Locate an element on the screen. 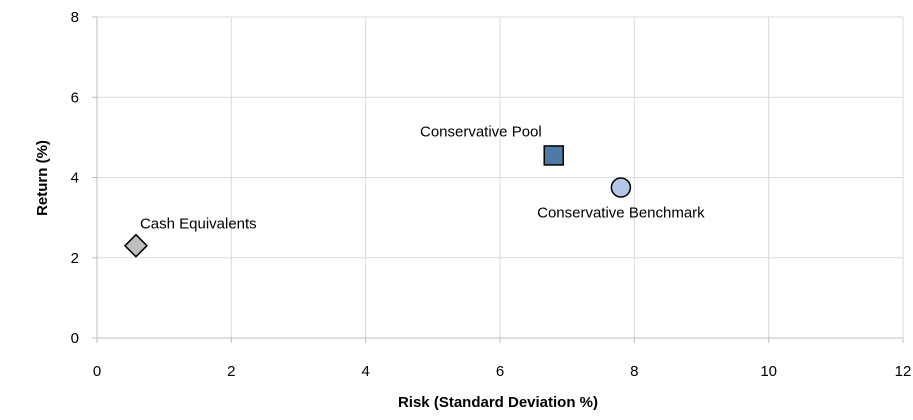 Image resolution: width=913 pixels, height=420 pixels. point-label: Cash Equivalents is located at coordinates (198, 224).